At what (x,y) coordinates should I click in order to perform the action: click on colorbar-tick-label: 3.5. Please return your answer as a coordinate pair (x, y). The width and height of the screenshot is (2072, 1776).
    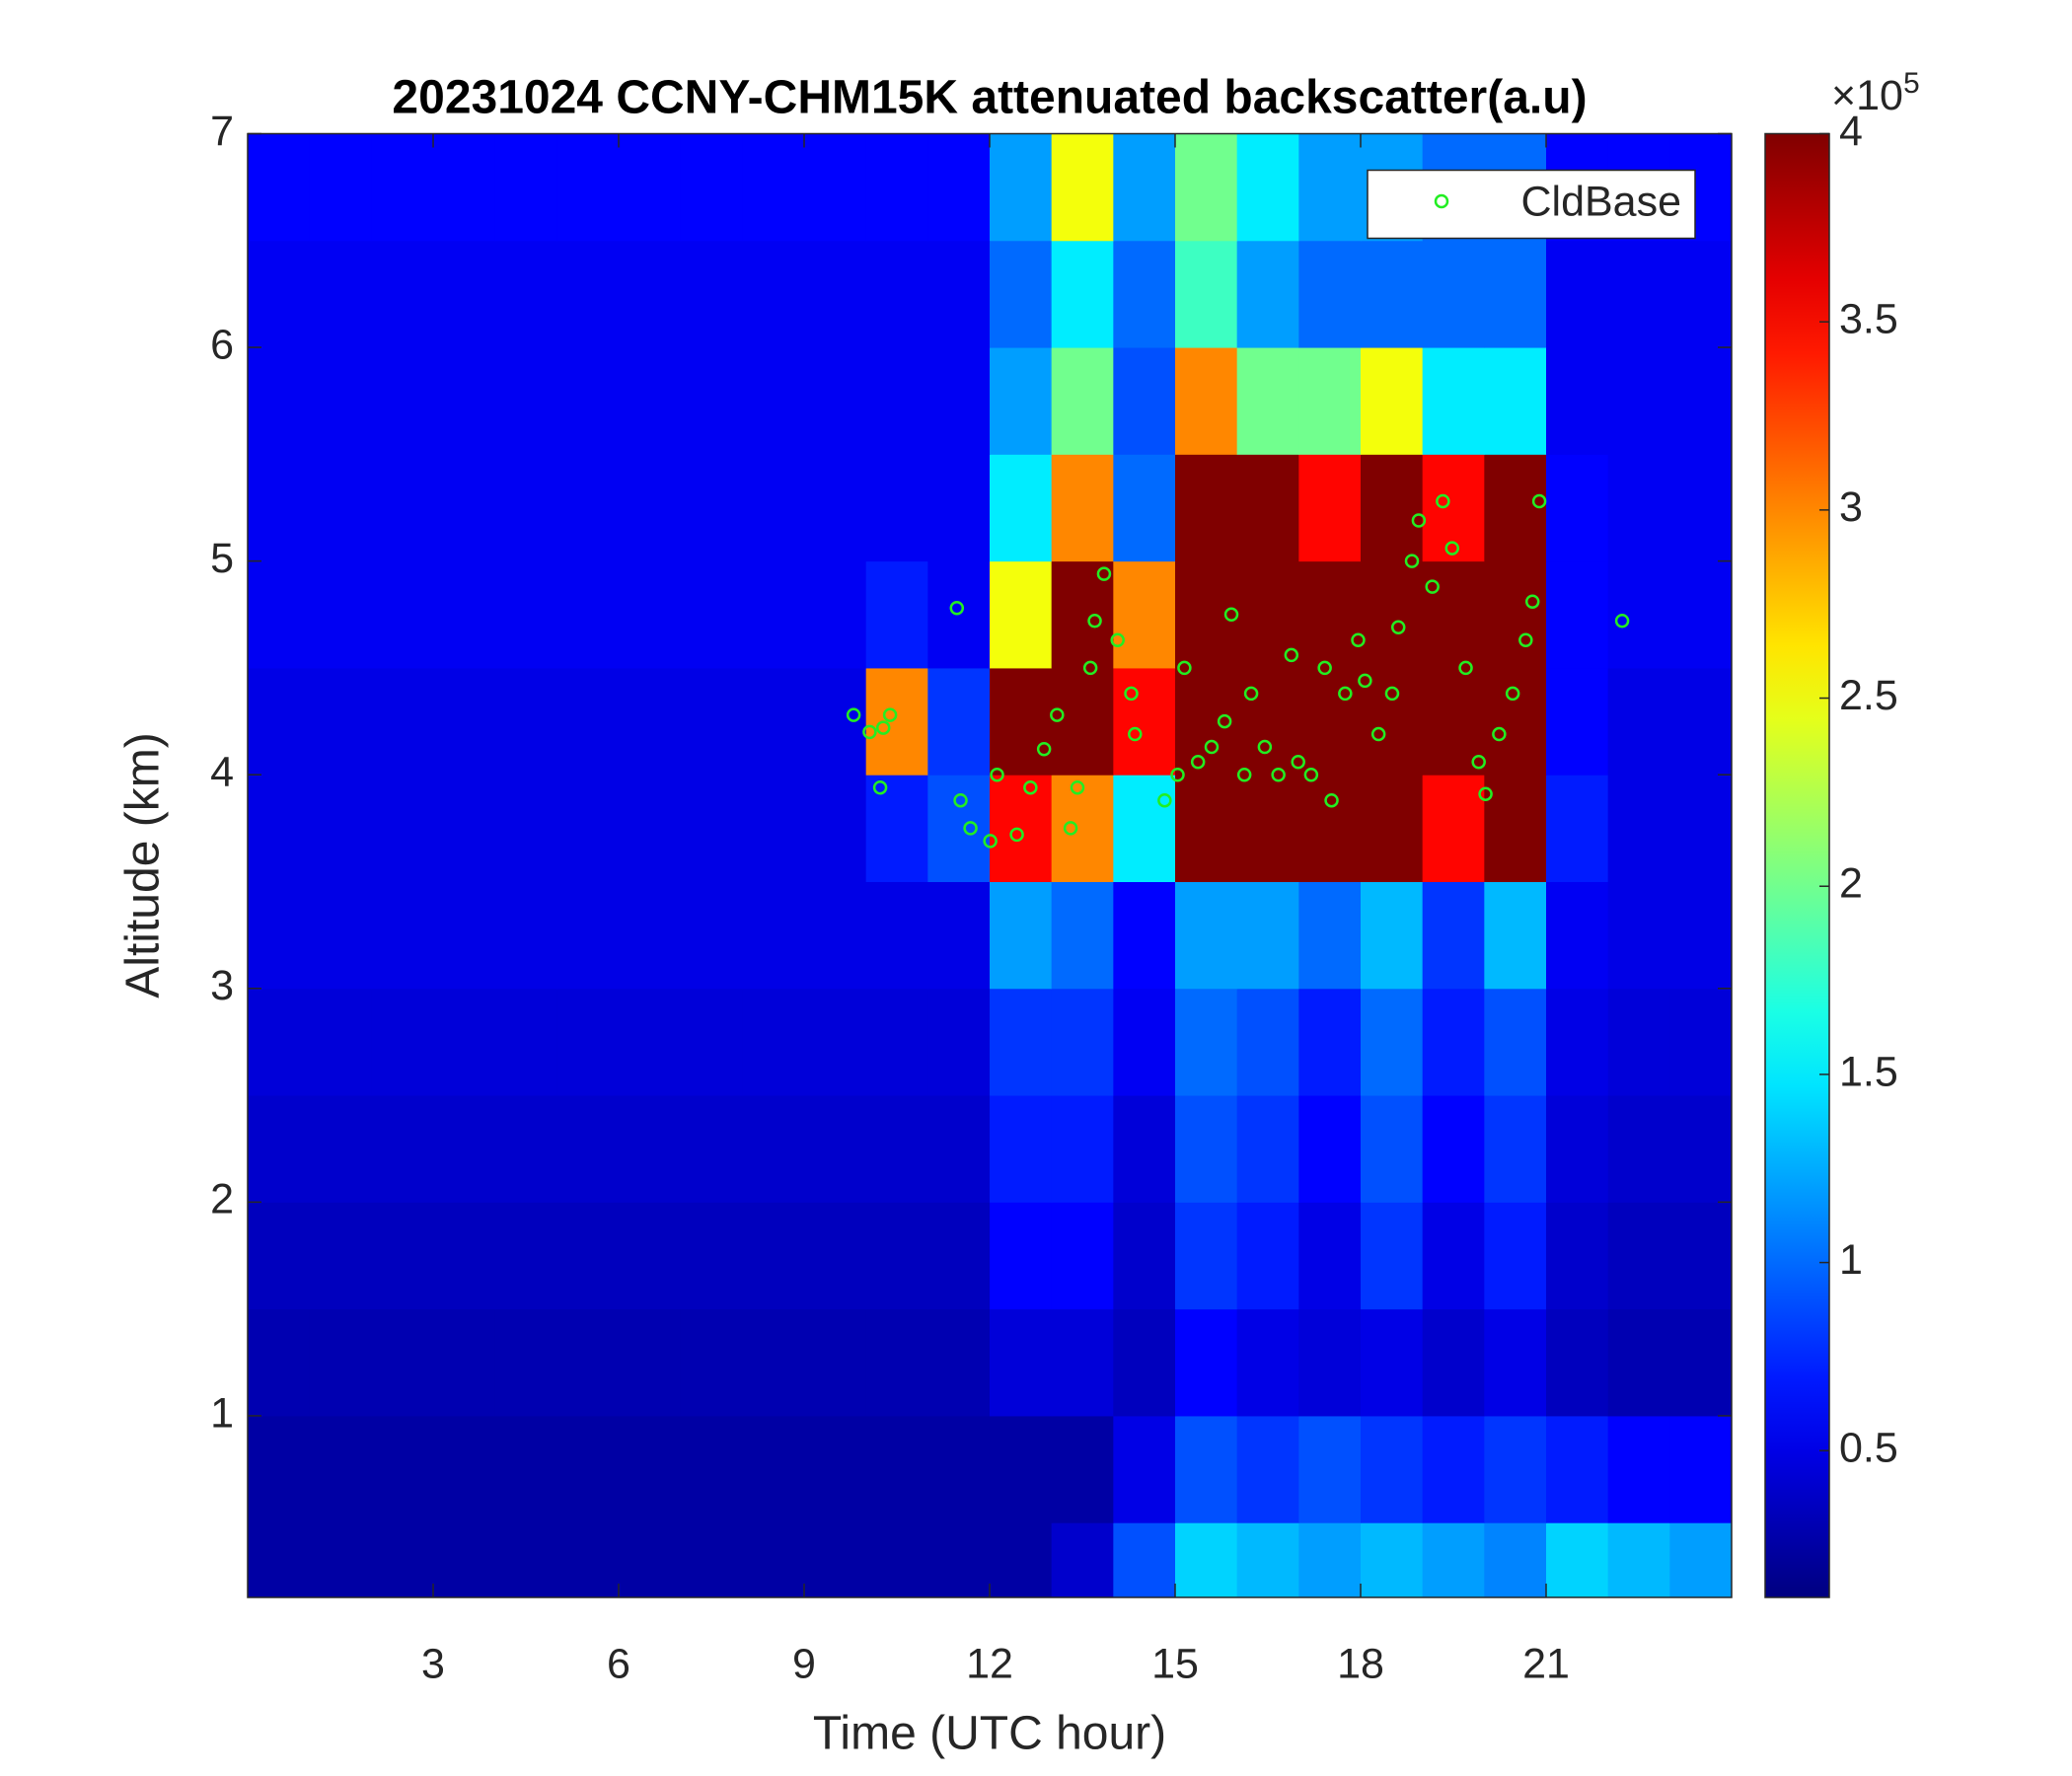
    Looking at the image, I should click on (1869, 320).